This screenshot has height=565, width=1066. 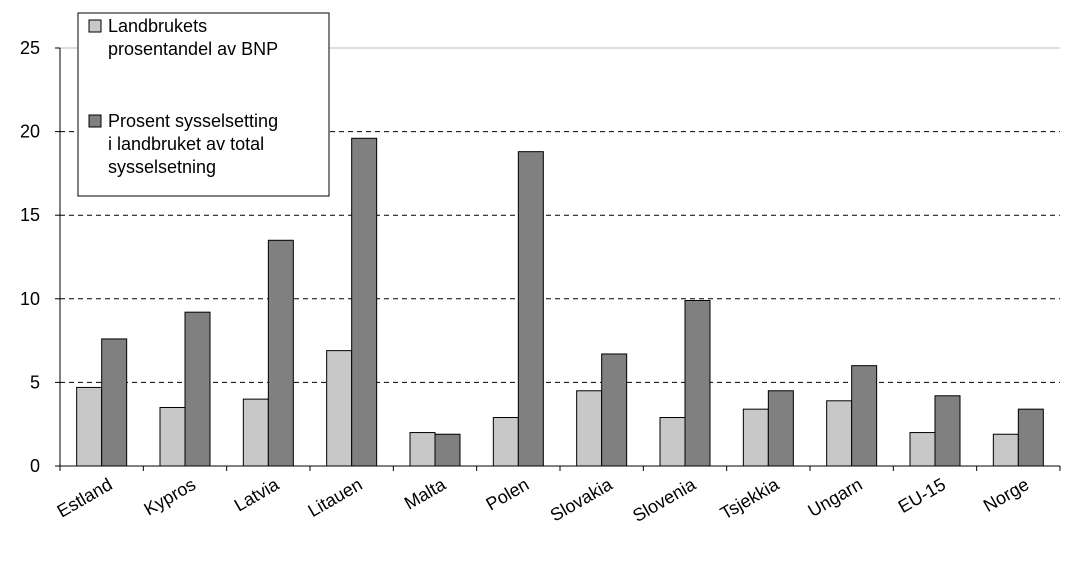 I want to click on x-tick-label-tsjekkia: Tsjekkia, so click(x=750, y=499).